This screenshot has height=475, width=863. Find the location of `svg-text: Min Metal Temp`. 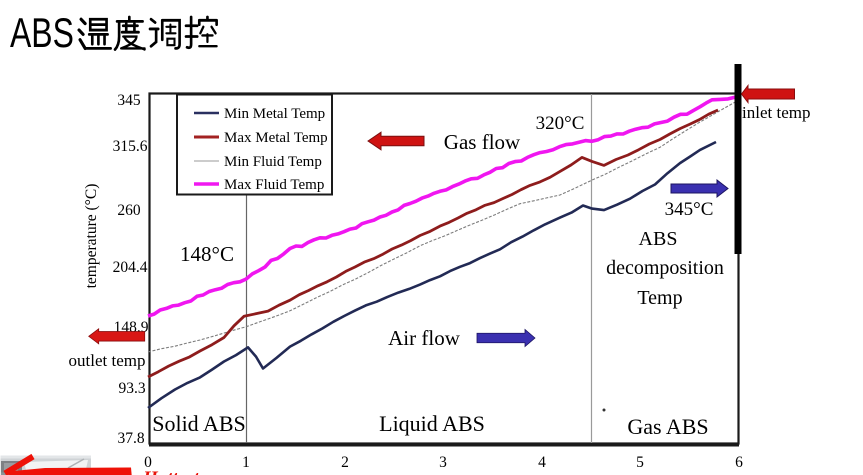

svg-text: Min Metal Temp is located at coordinates (274, 114).